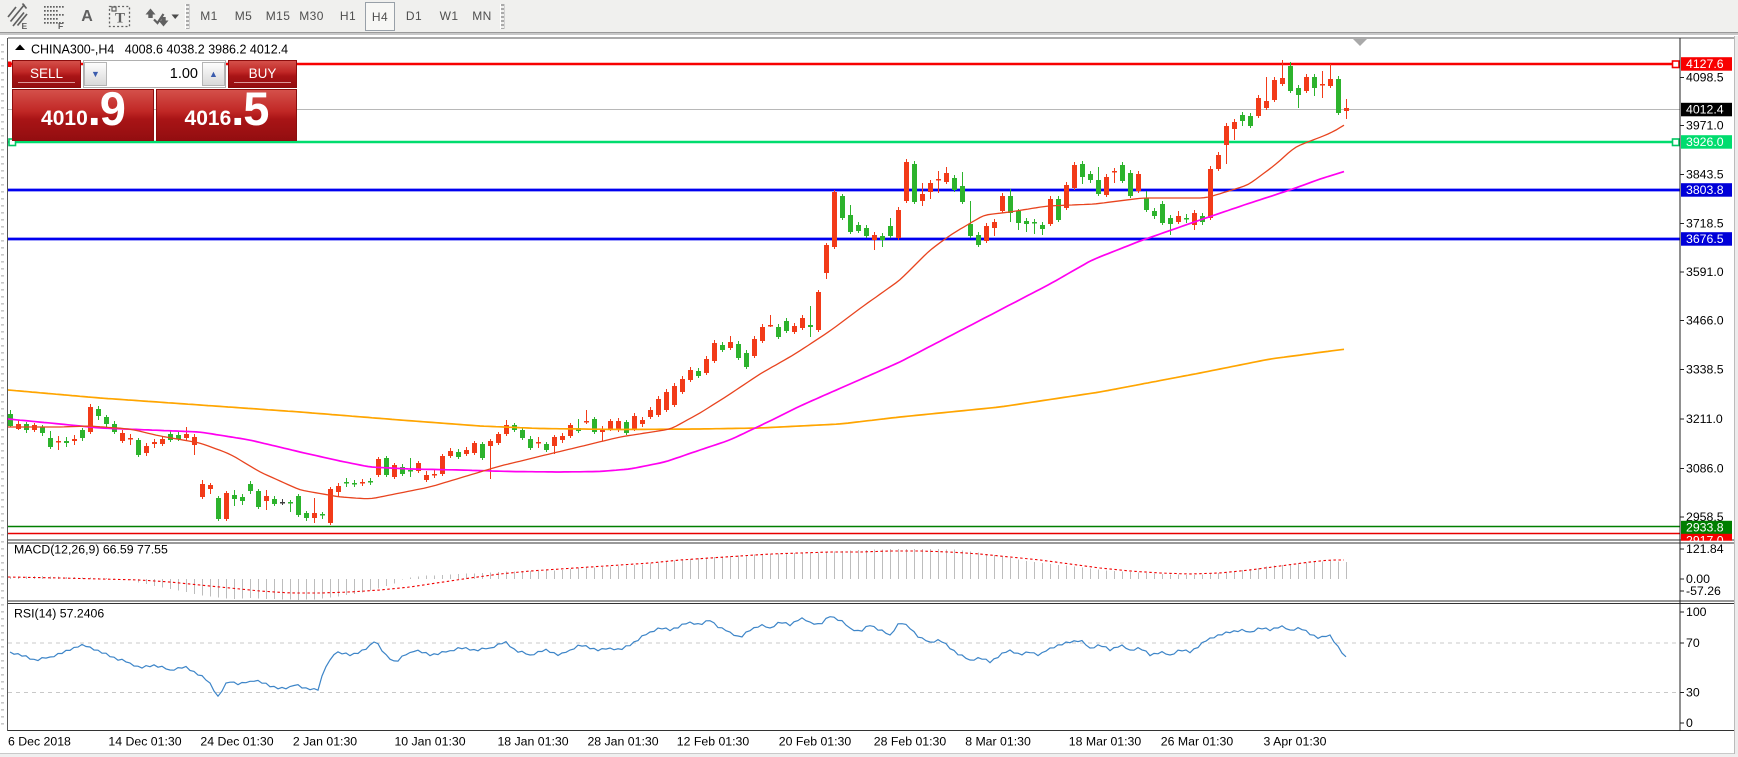  I want to click on svg-text: 18 Mar 01:30, so click(1105, 742).